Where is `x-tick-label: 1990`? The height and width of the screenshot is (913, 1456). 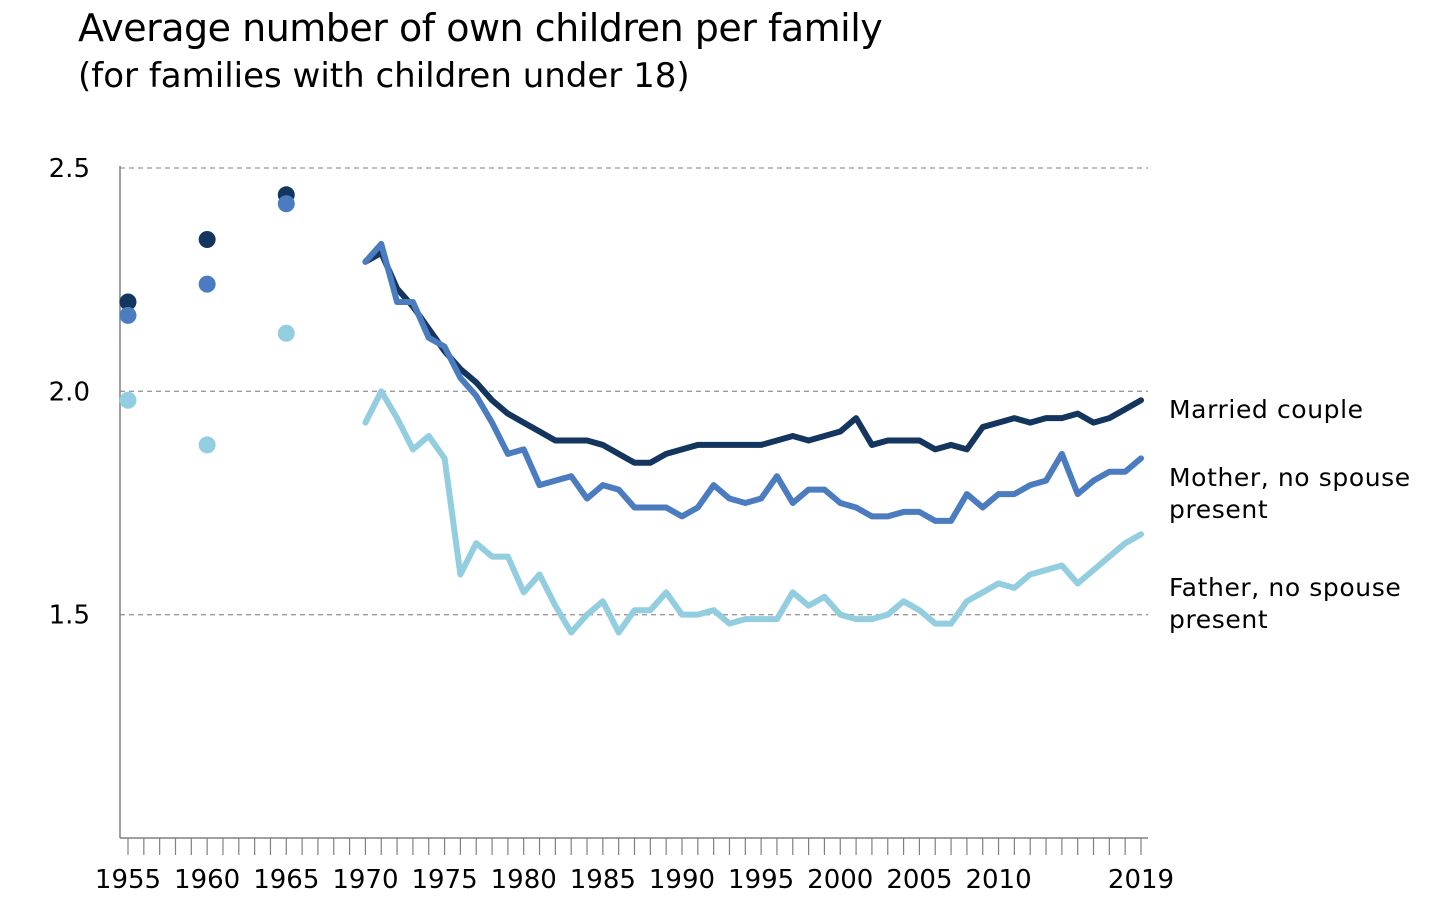
x-tick-label: 1990 is located at coordinates (682, 880).